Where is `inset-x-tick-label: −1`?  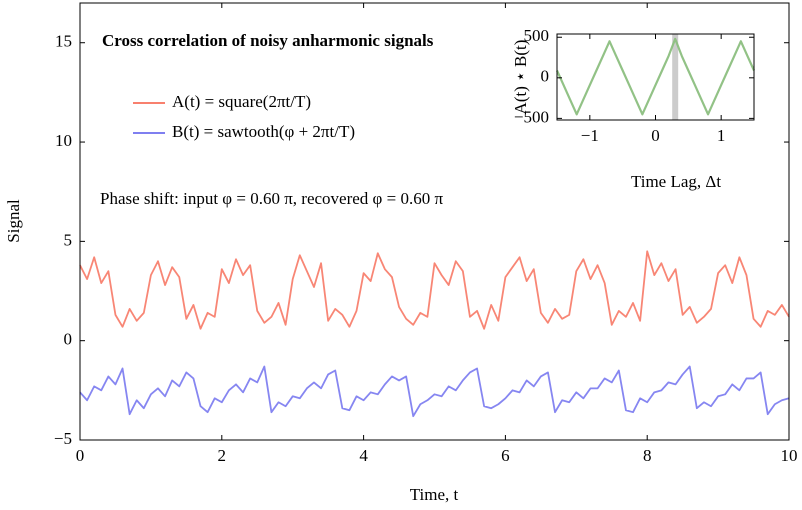 inset-x-tick-label: −1 is located at coordinates (590, 135).